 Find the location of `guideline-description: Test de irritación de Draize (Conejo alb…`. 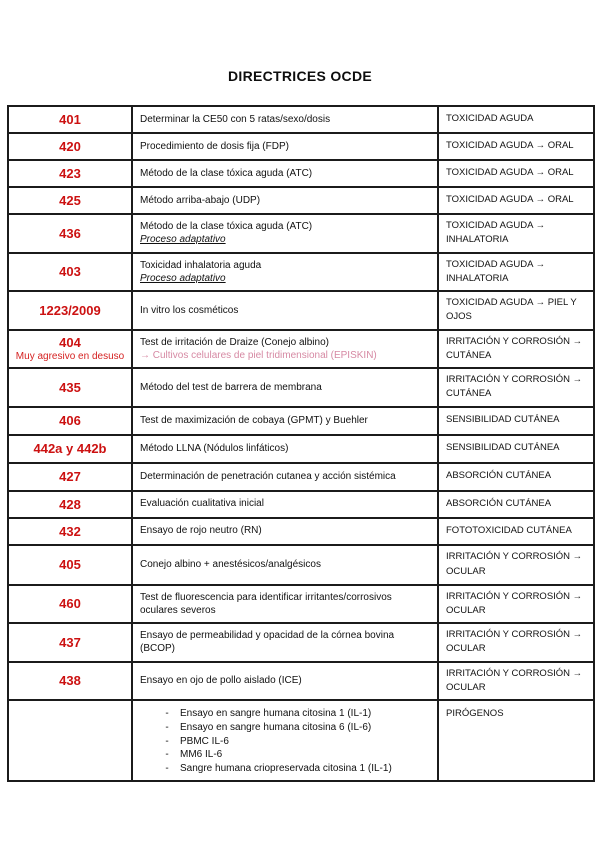

guideline-description: Test de irritación de Draize (Conejo alb… is located at coordinates (285, 348).